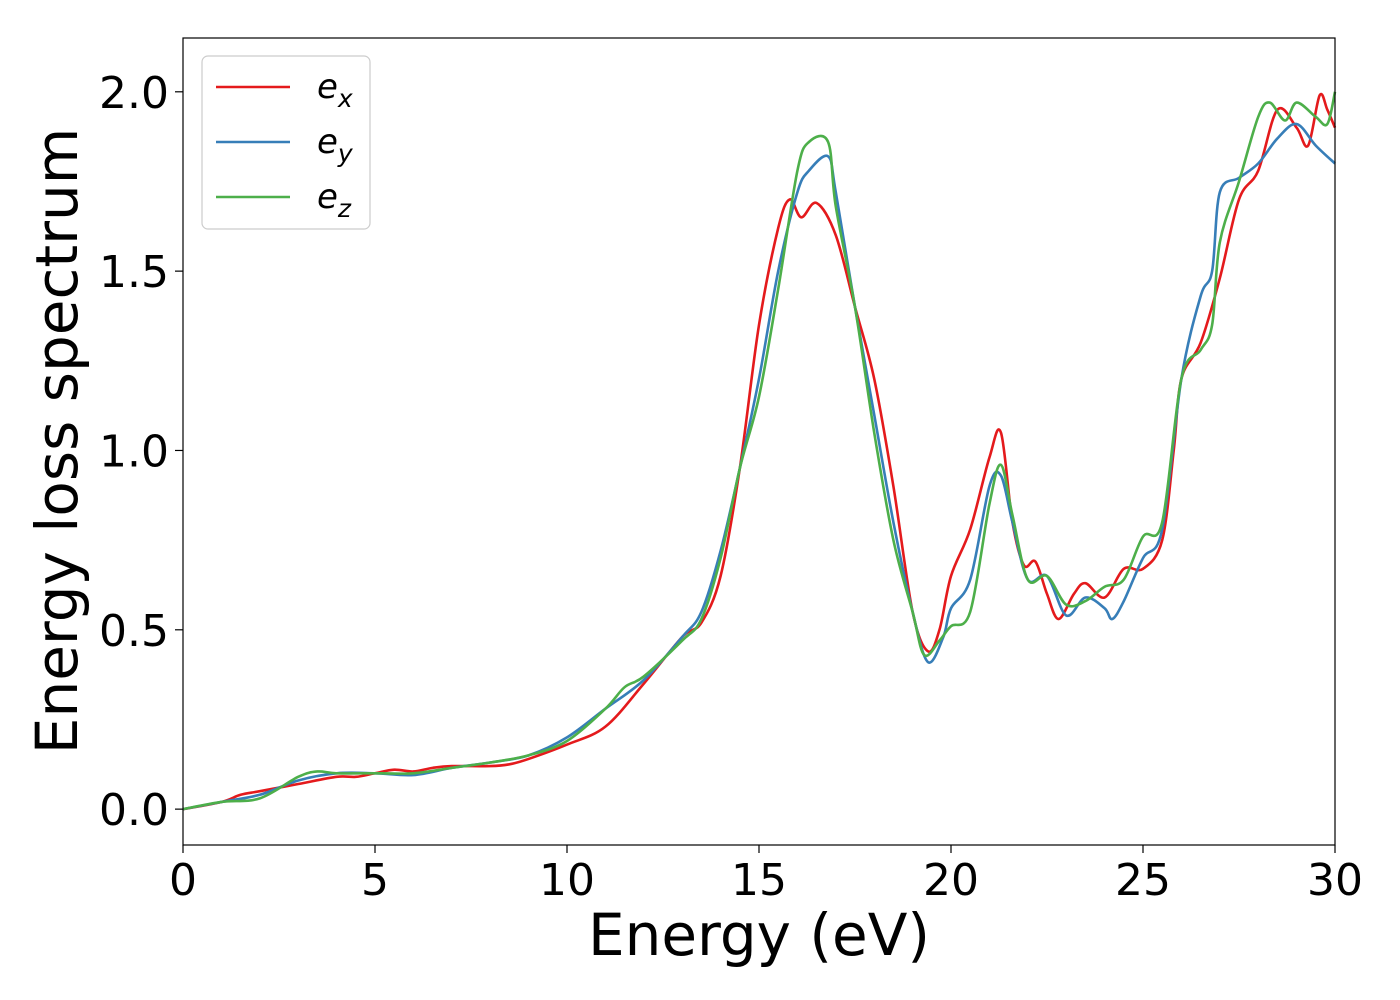 The image size is (1400, 1000). I want to click on y-tick-label: 1.5, so click(134, 272).